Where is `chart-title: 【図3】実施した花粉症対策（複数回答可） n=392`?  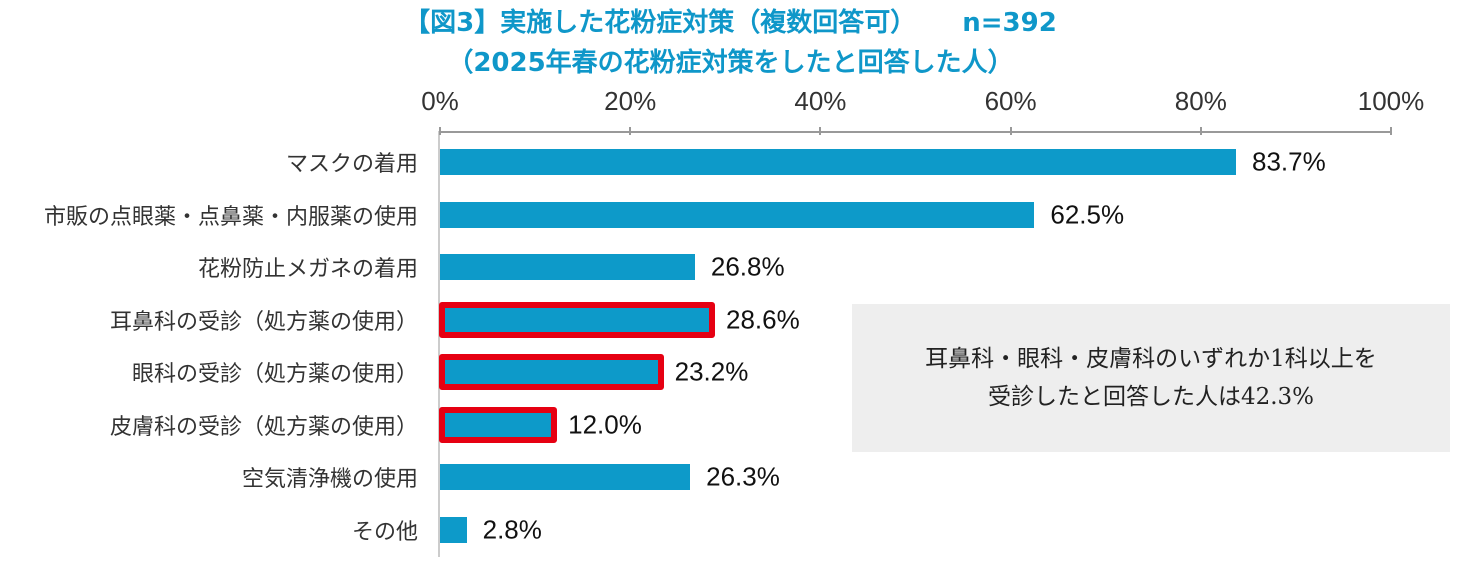 chart-title: 【図3】実施した花粉症対策（複数回答可） n=392 is located at coordinates (730, 23).